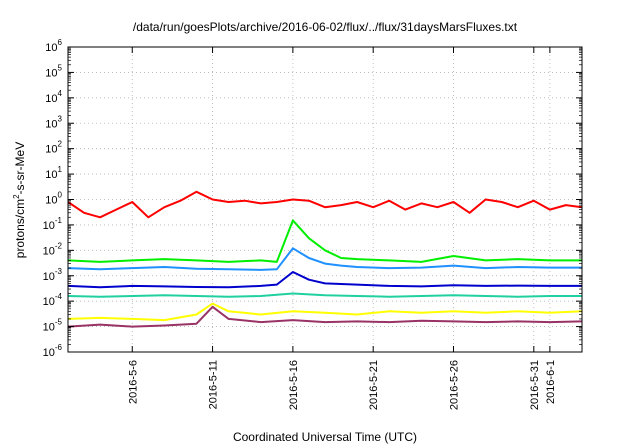 Image resolution: width=640 pixels, height=448 pixels. What do you see at coordinates (551, 382) in the screenshot?
I see `x-tick-label: 2016-6-1` at bounding box center [551, 382].